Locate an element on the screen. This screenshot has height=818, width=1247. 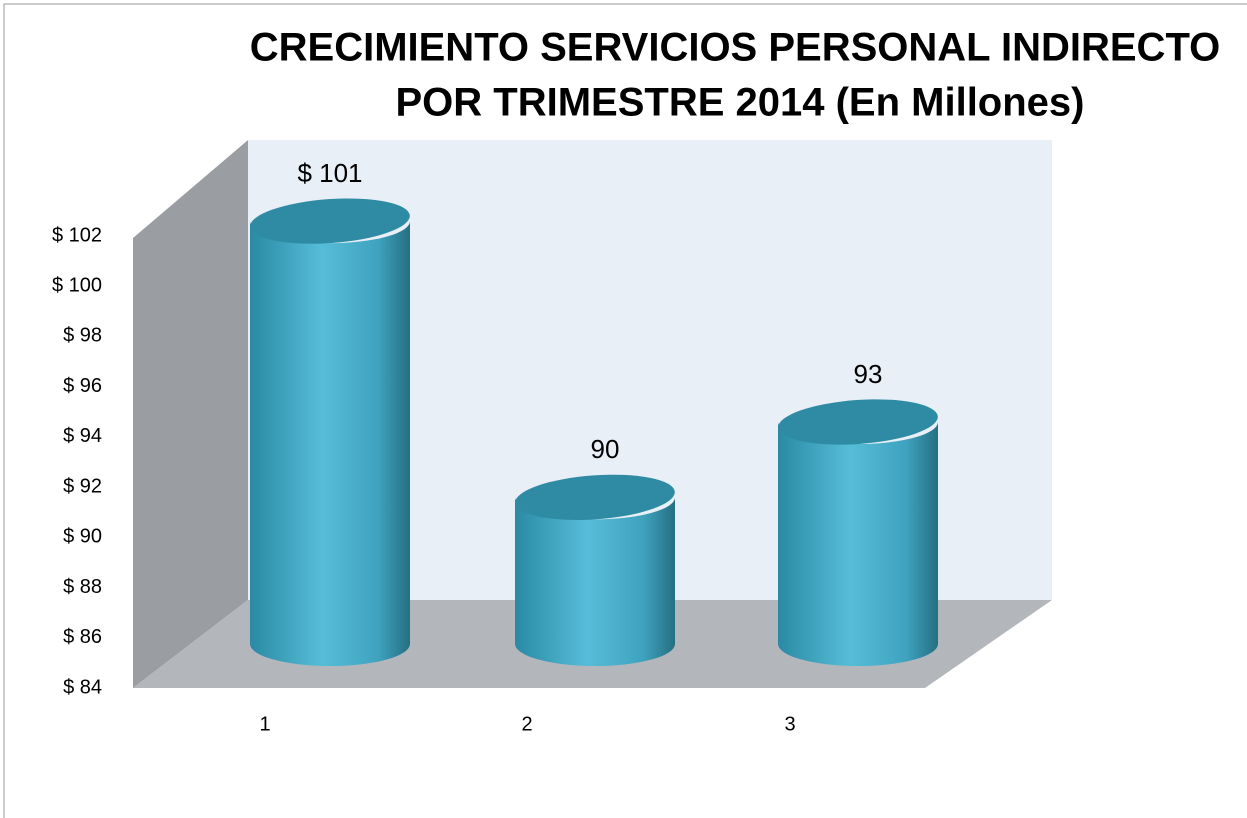
y-tick-label: $ 88 is located at coordinates (82, 587).